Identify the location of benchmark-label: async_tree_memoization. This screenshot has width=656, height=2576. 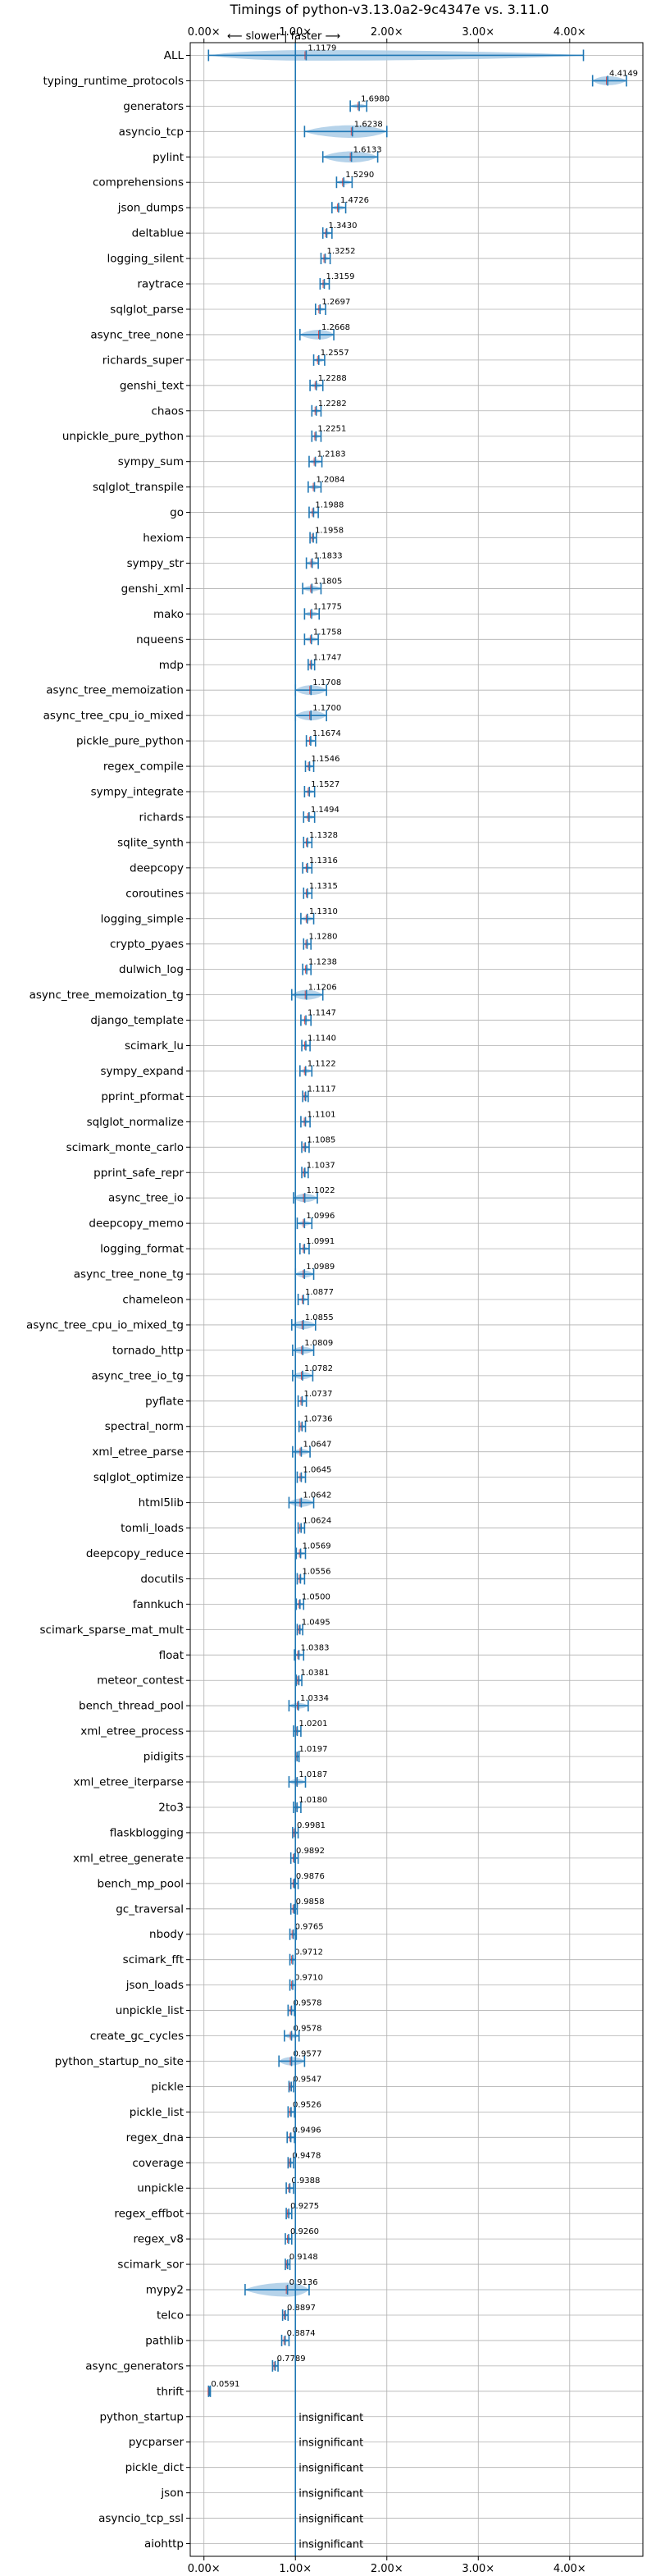
(115, 691).